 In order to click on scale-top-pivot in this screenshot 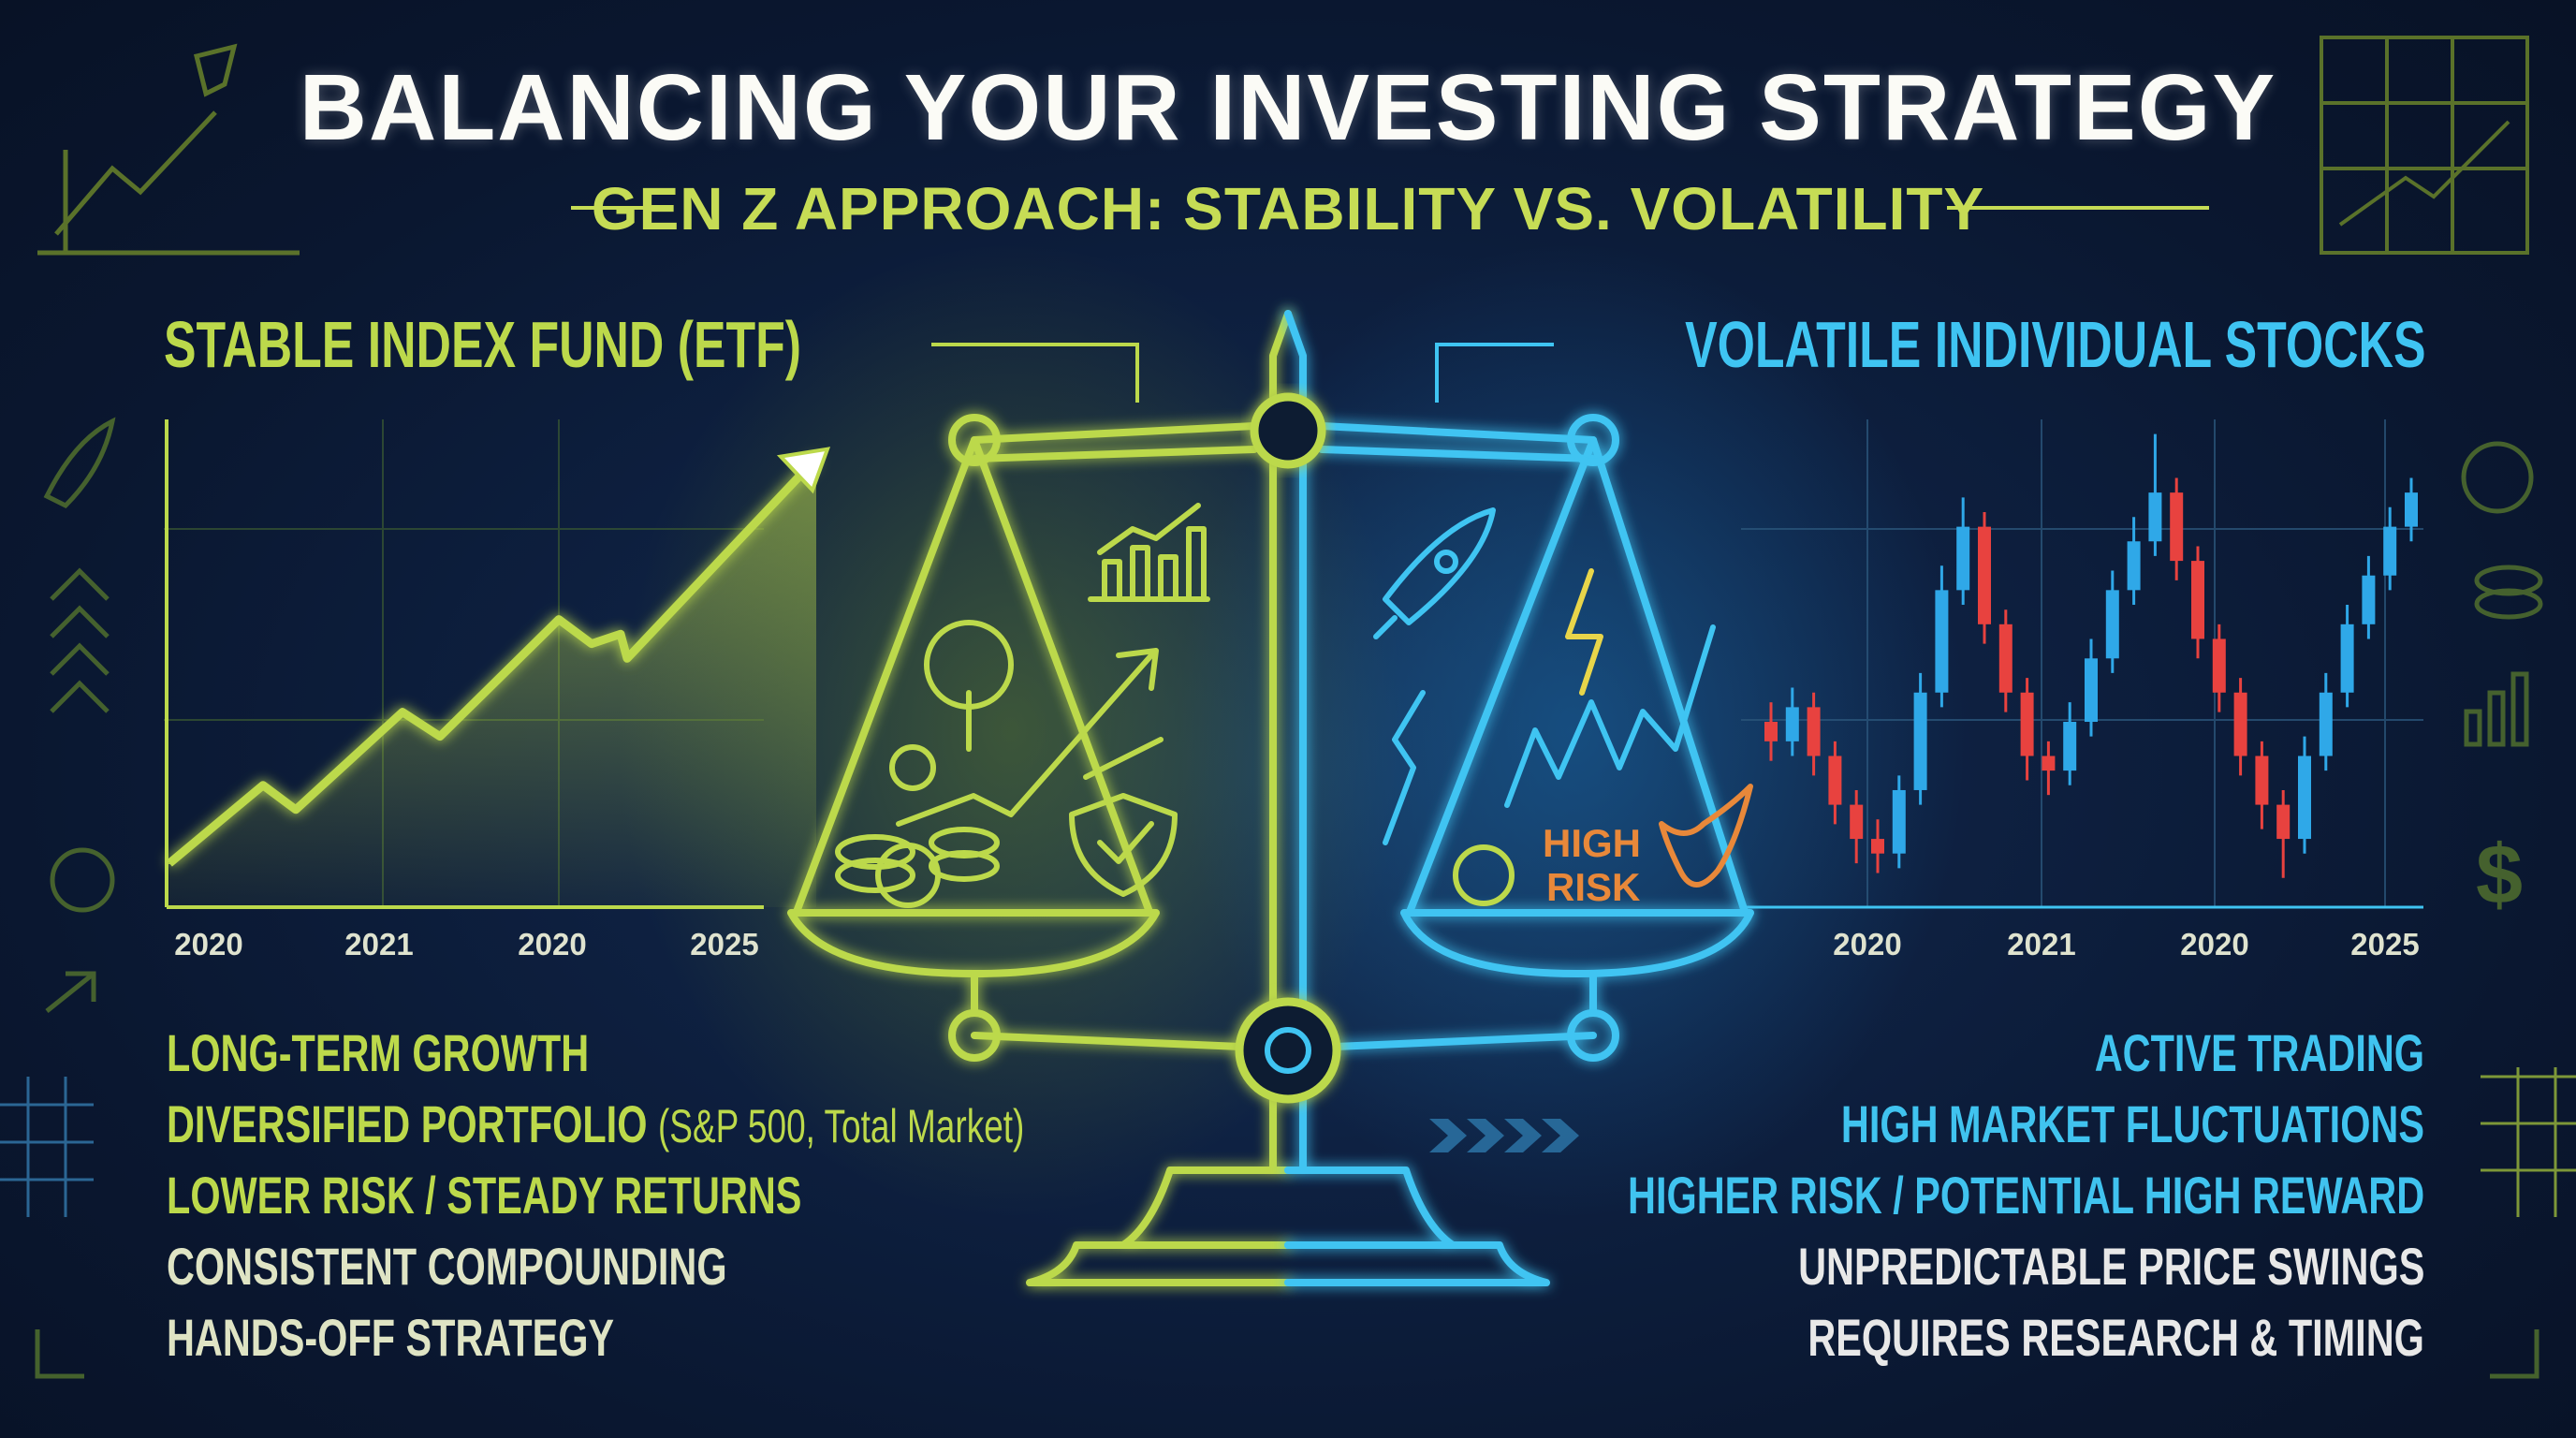, I will do `click(1288, 430)`.